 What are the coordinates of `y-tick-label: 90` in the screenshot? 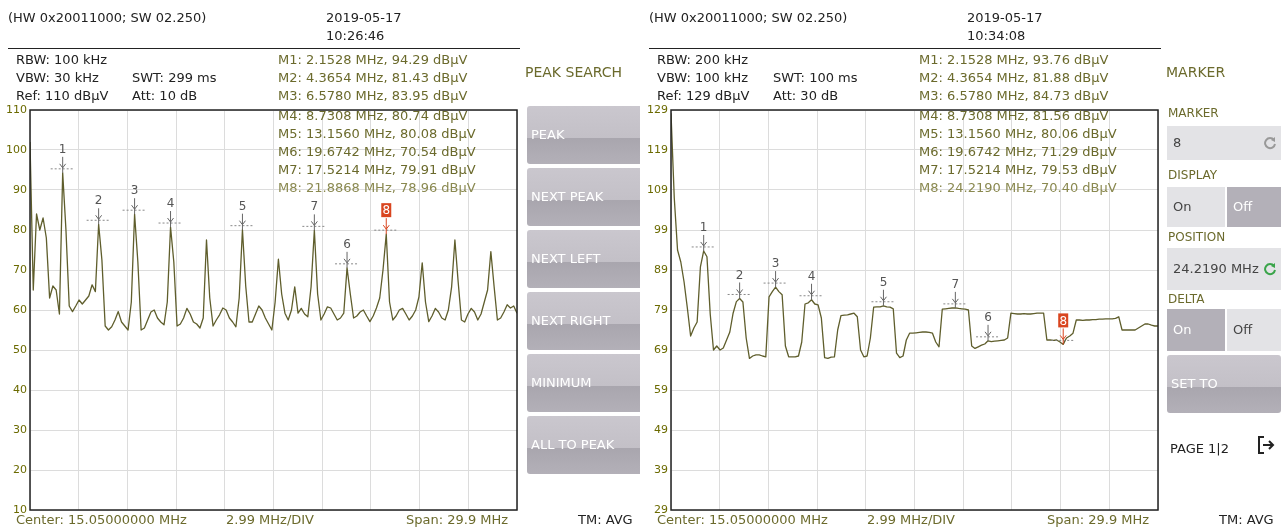 It's located at (20, 189).